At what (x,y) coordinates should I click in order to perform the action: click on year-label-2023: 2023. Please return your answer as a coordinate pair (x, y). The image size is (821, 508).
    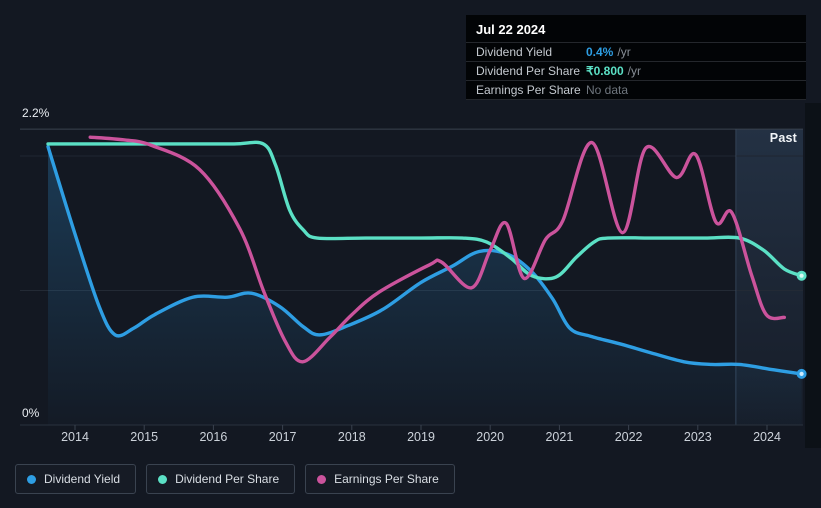
    Looking at the image, I should click on (697, 437).